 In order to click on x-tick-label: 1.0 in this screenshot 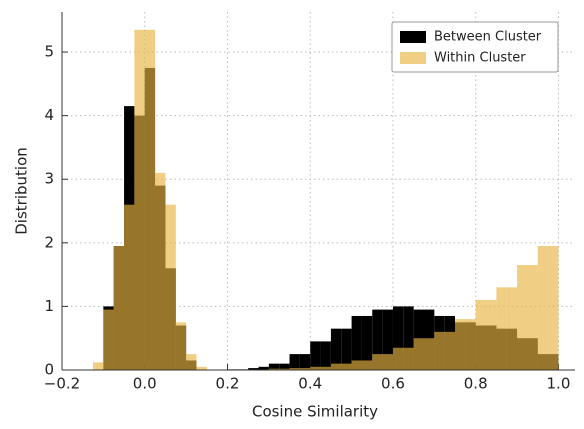, I will do `click(559, 384)`.